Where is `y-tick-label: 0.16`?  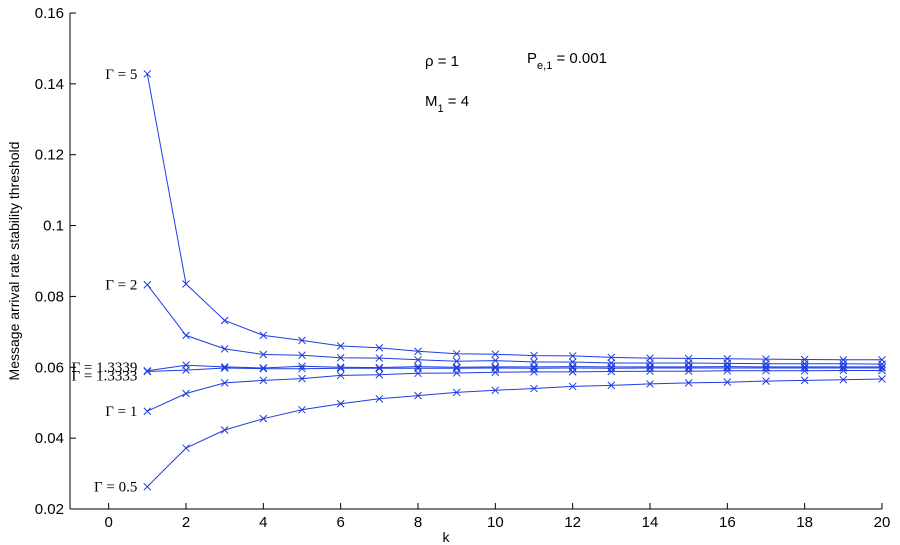 y-tick-label: 0.16 is located at coordinates (49, 13).